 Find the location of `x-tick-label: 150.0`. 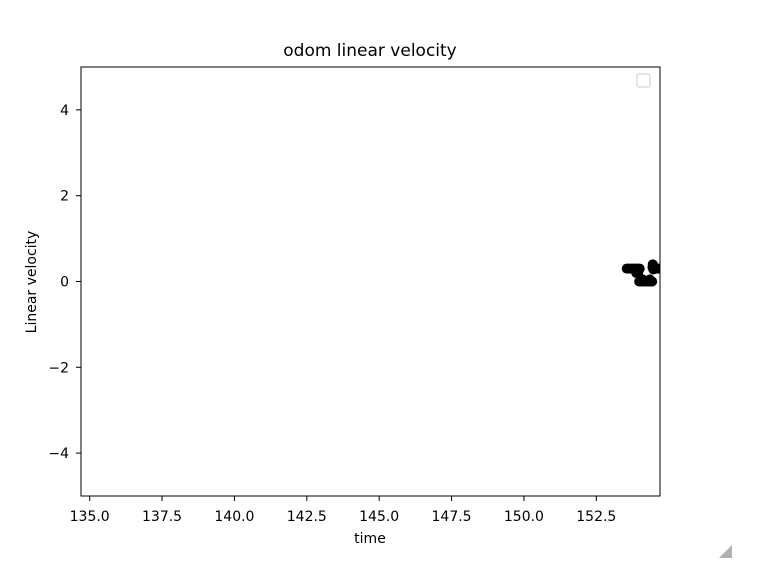

x-tick-label: 150.0 is located at coordinates (524, 517).